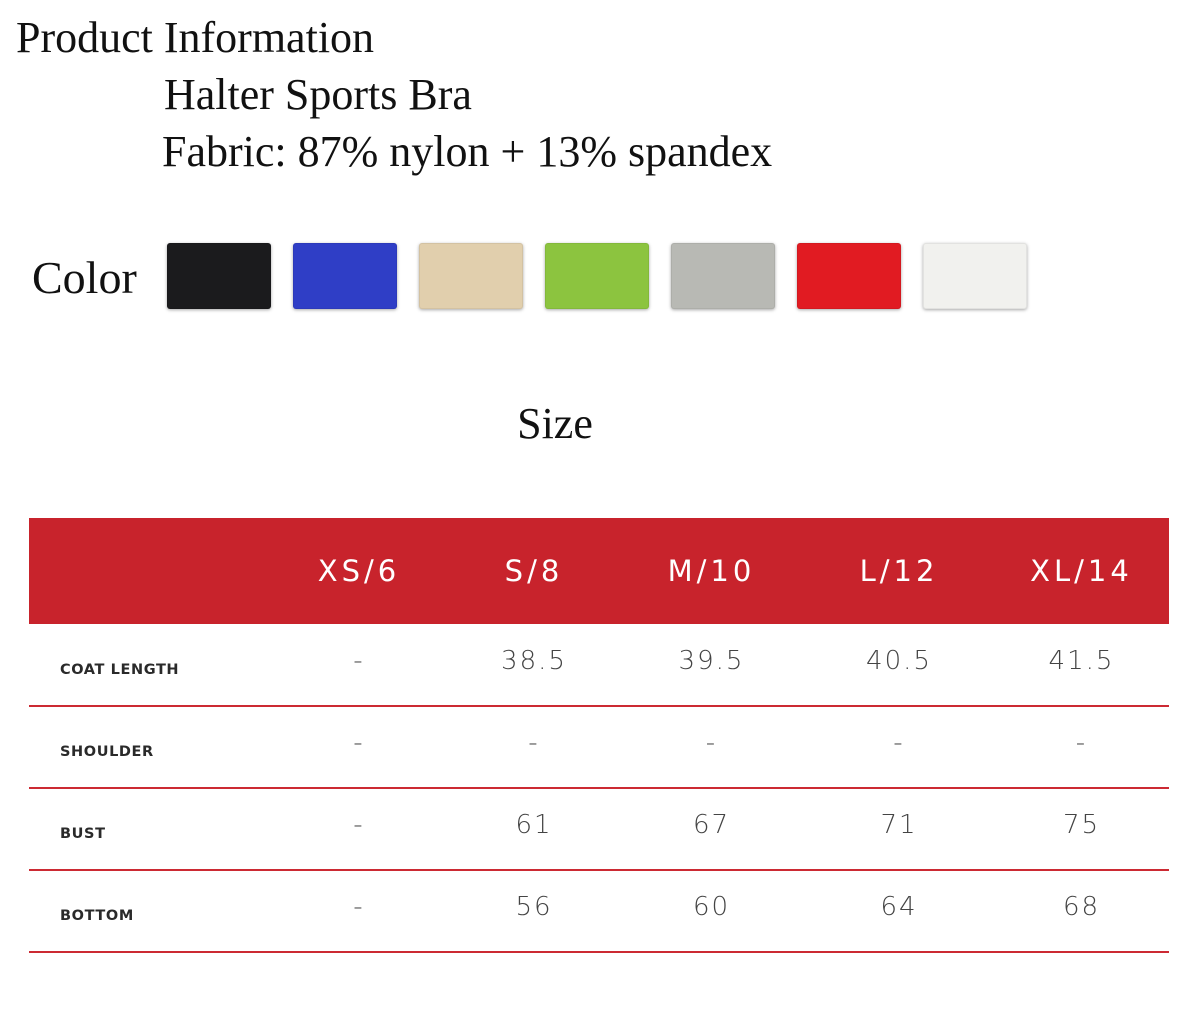  Describe the element at coordinates (711, 911) in the screenshot. I see `table-cell: 60` at that location.